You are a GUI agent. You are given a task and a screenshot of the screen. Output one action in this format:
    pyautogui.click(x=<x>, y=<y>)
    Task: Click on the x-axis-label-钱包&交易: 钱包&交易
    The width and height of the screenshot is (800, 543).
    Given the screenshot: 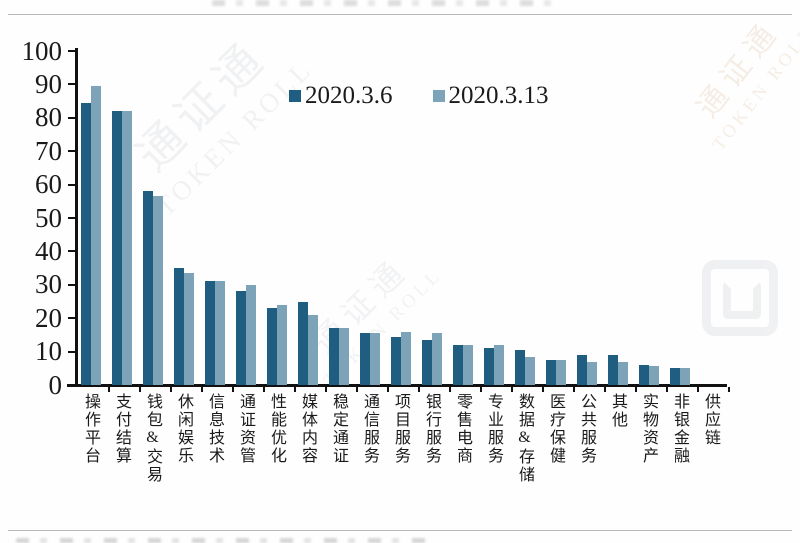 What is the action you would take?
    pyautogui.click(x=152, y=438)
    